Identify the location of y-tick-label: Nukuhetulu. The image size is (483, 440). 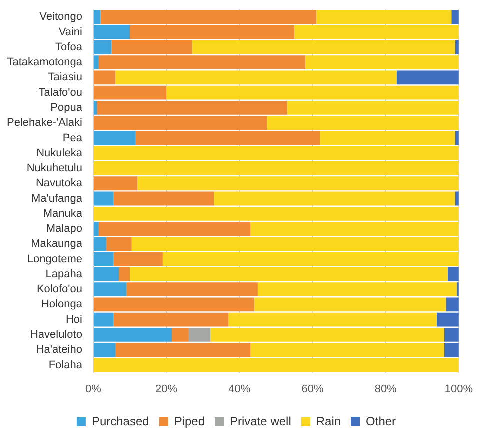
(54, 168).